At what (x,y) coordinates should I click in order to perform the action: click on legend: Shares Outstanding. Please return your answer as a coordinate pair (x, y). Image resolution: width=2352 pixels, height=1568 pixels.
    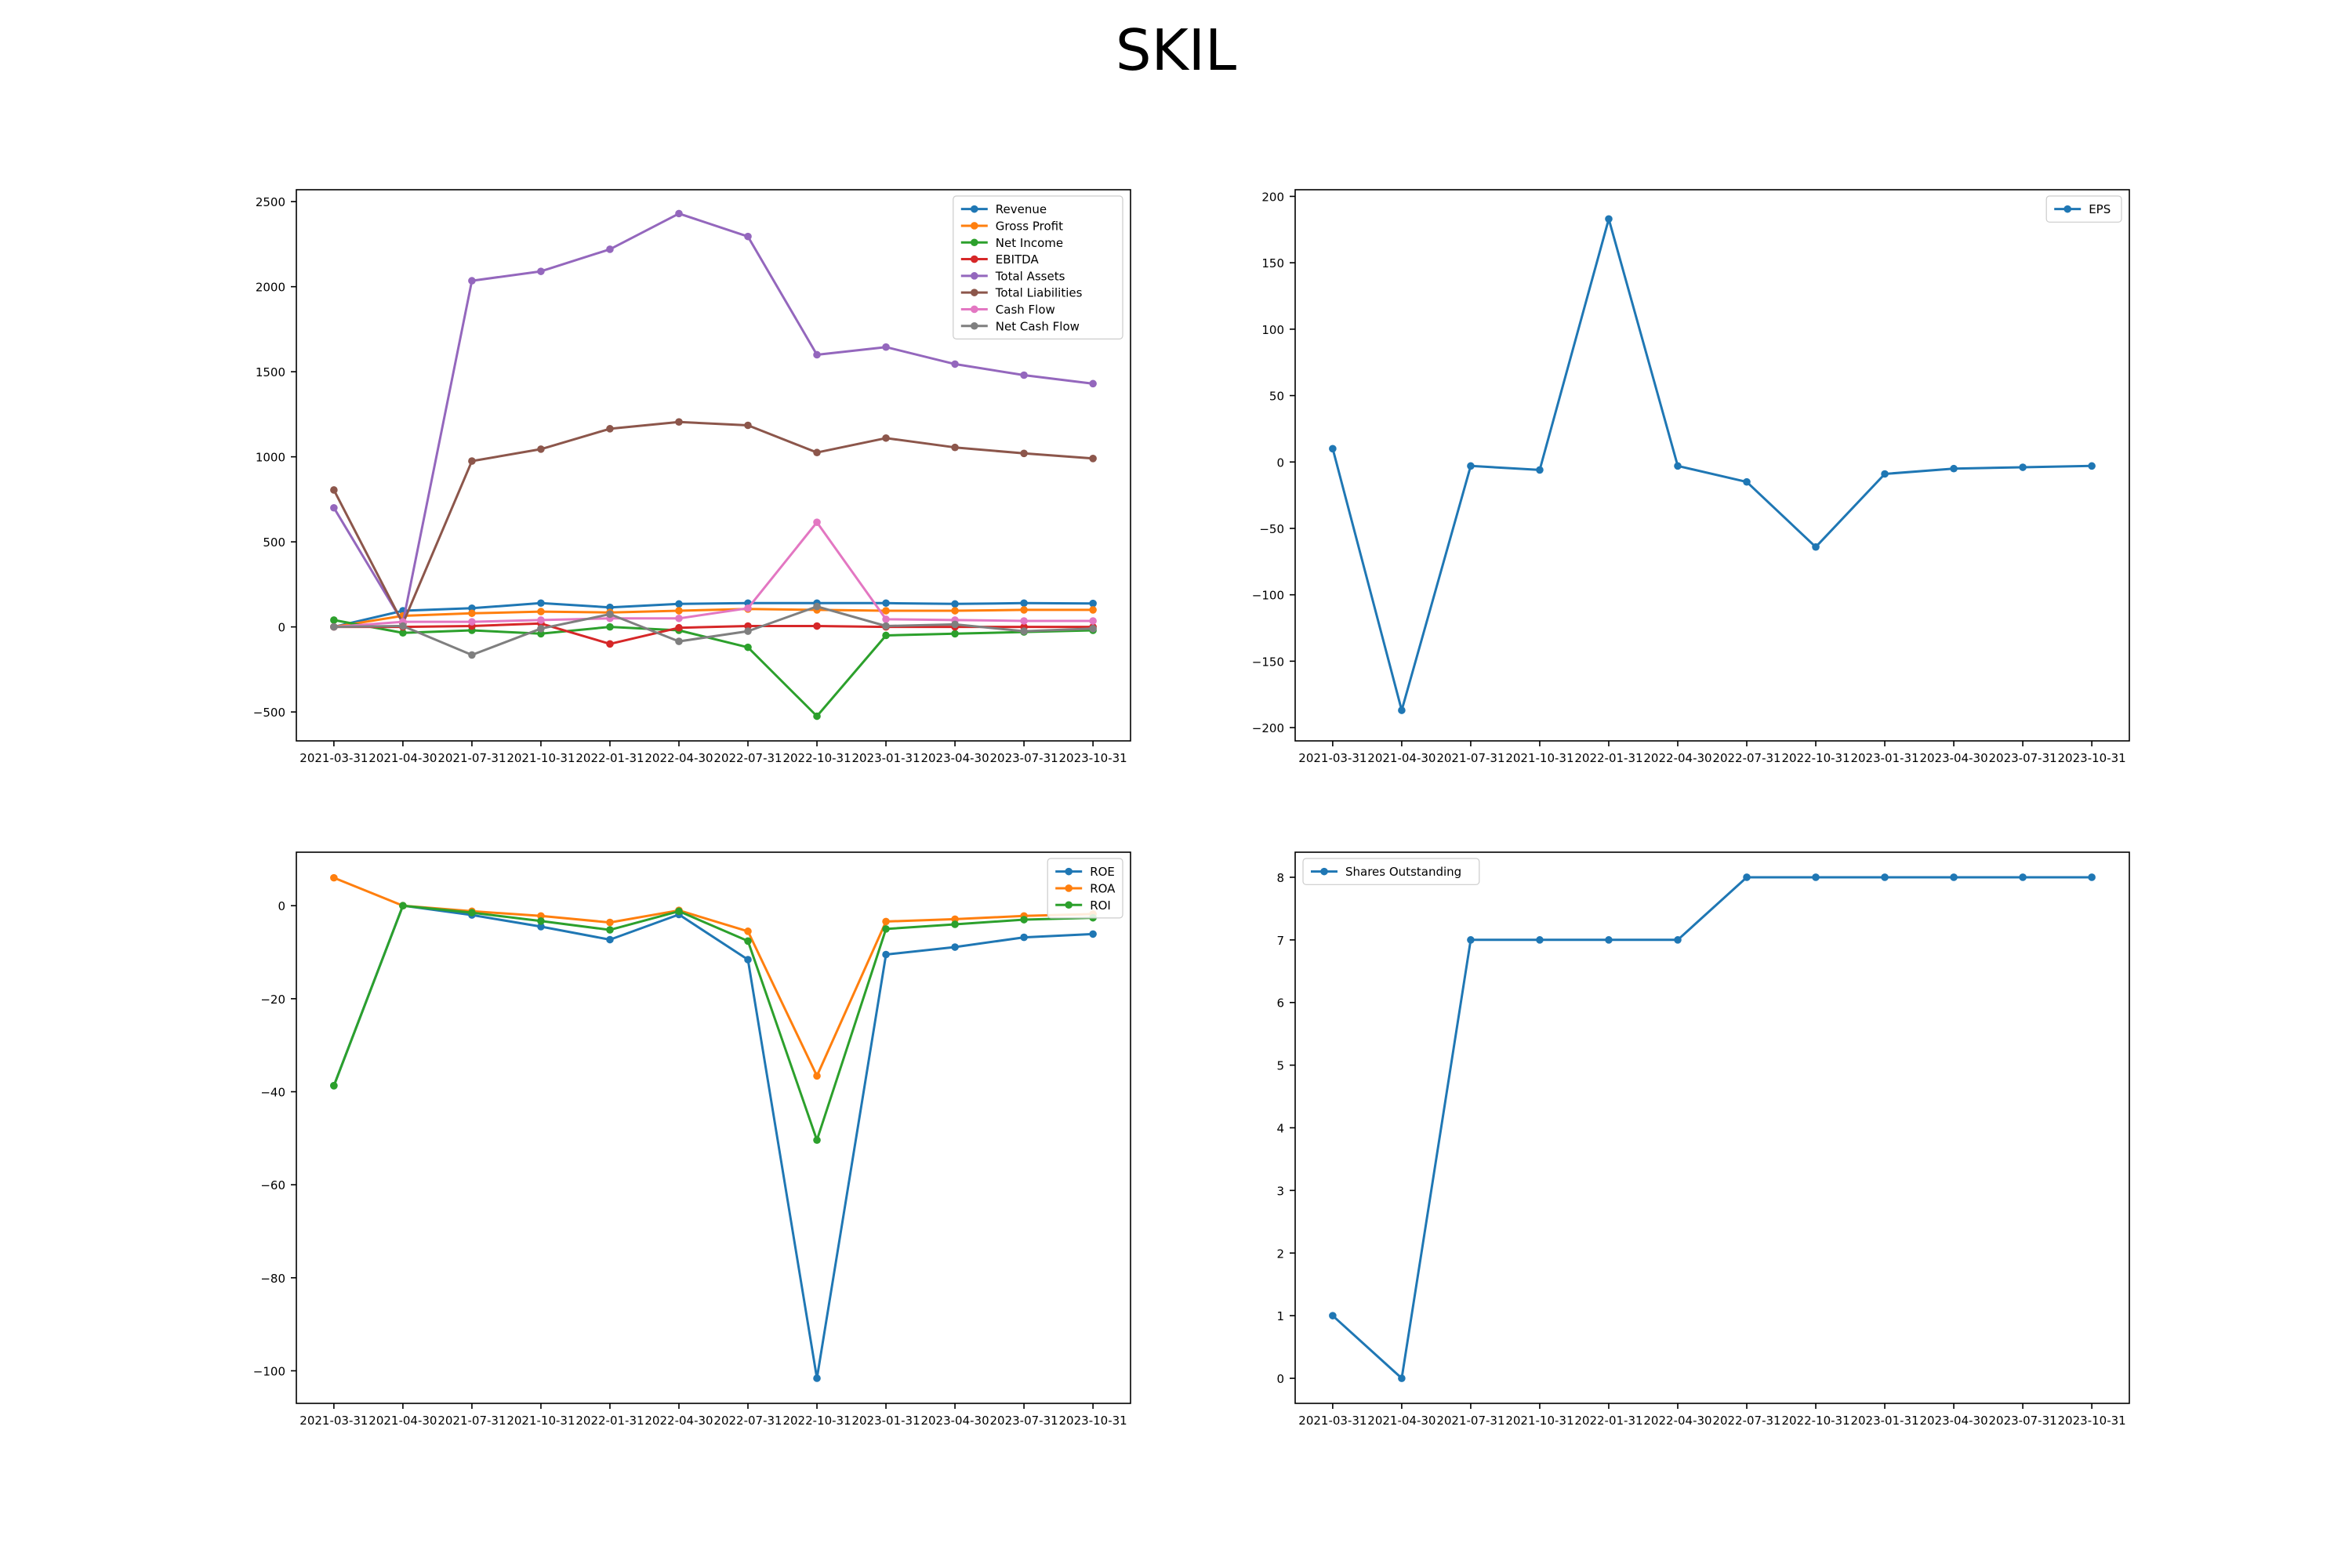
    Looking at the image, I should click on (1391, 872).